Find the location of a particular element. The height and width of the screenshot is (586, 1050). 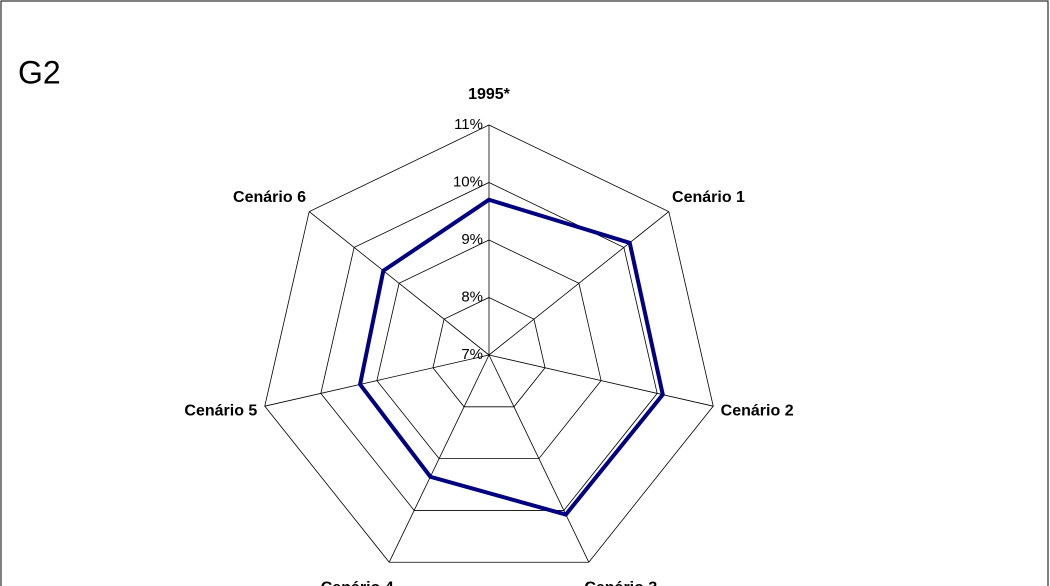

r-tick-label: 9% is located at coordinates (472, 239).